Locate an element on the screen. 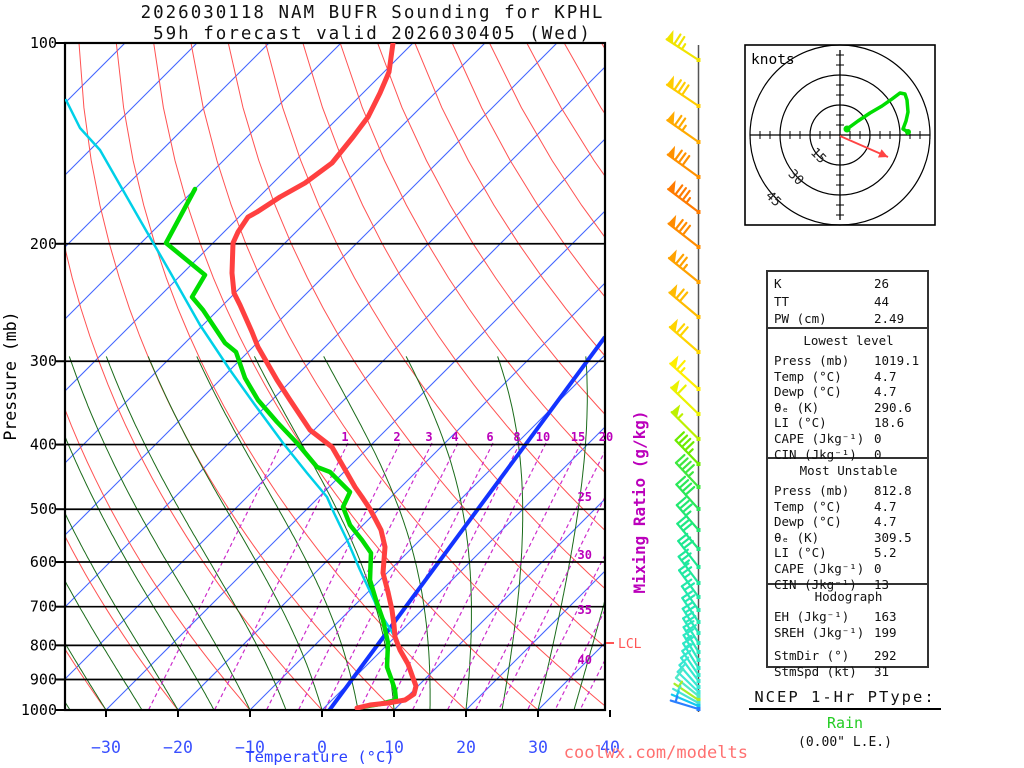 This screenshot has width=1024, height=768. lcl-label: LCL is located at coordinates (630, 644).